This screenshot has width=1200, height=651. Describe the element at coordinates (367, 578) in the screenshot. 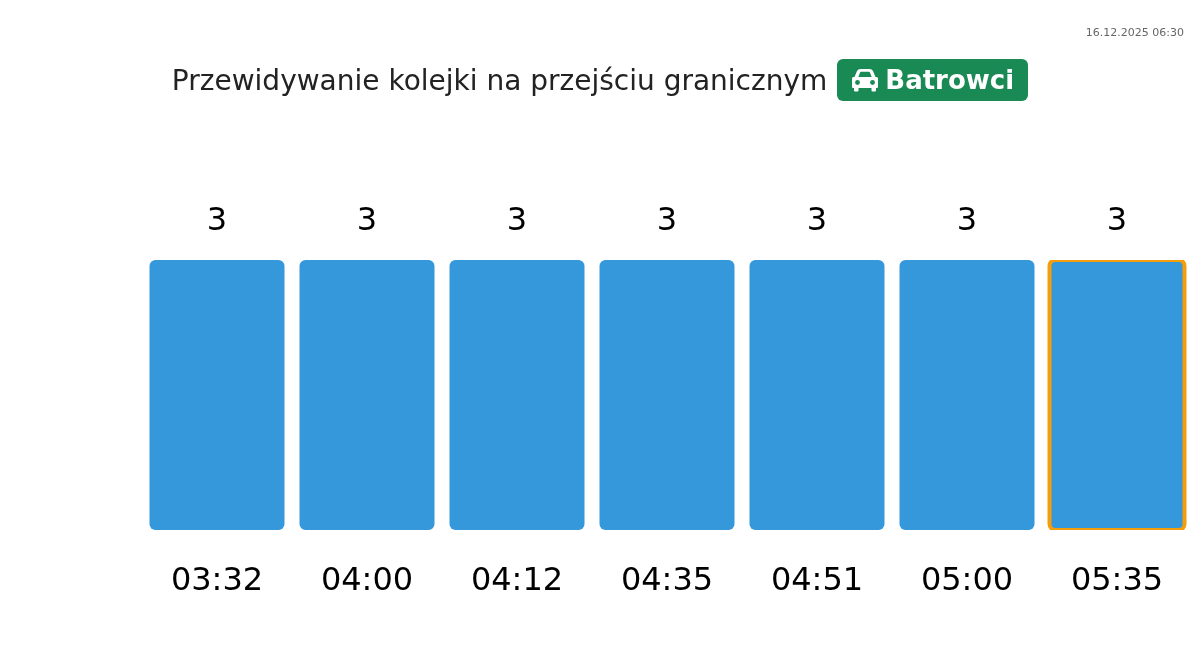

I see `x-tick-label: 04:00` at that location.